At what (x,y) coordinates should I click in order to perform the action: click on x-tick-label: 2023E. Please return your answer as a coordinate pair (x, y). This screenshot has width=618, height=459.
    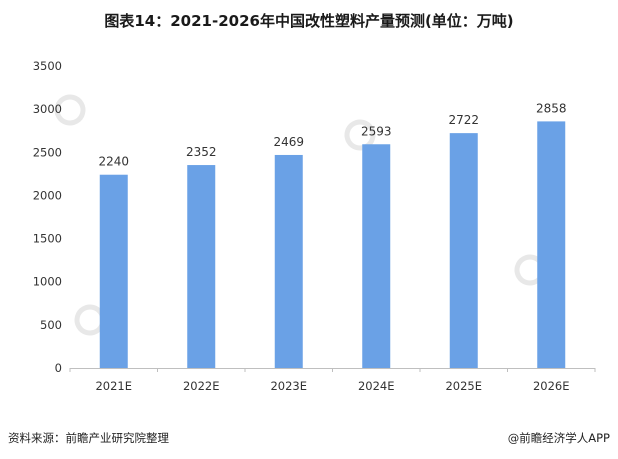
    Looking at the image, I should click on (288, 386).